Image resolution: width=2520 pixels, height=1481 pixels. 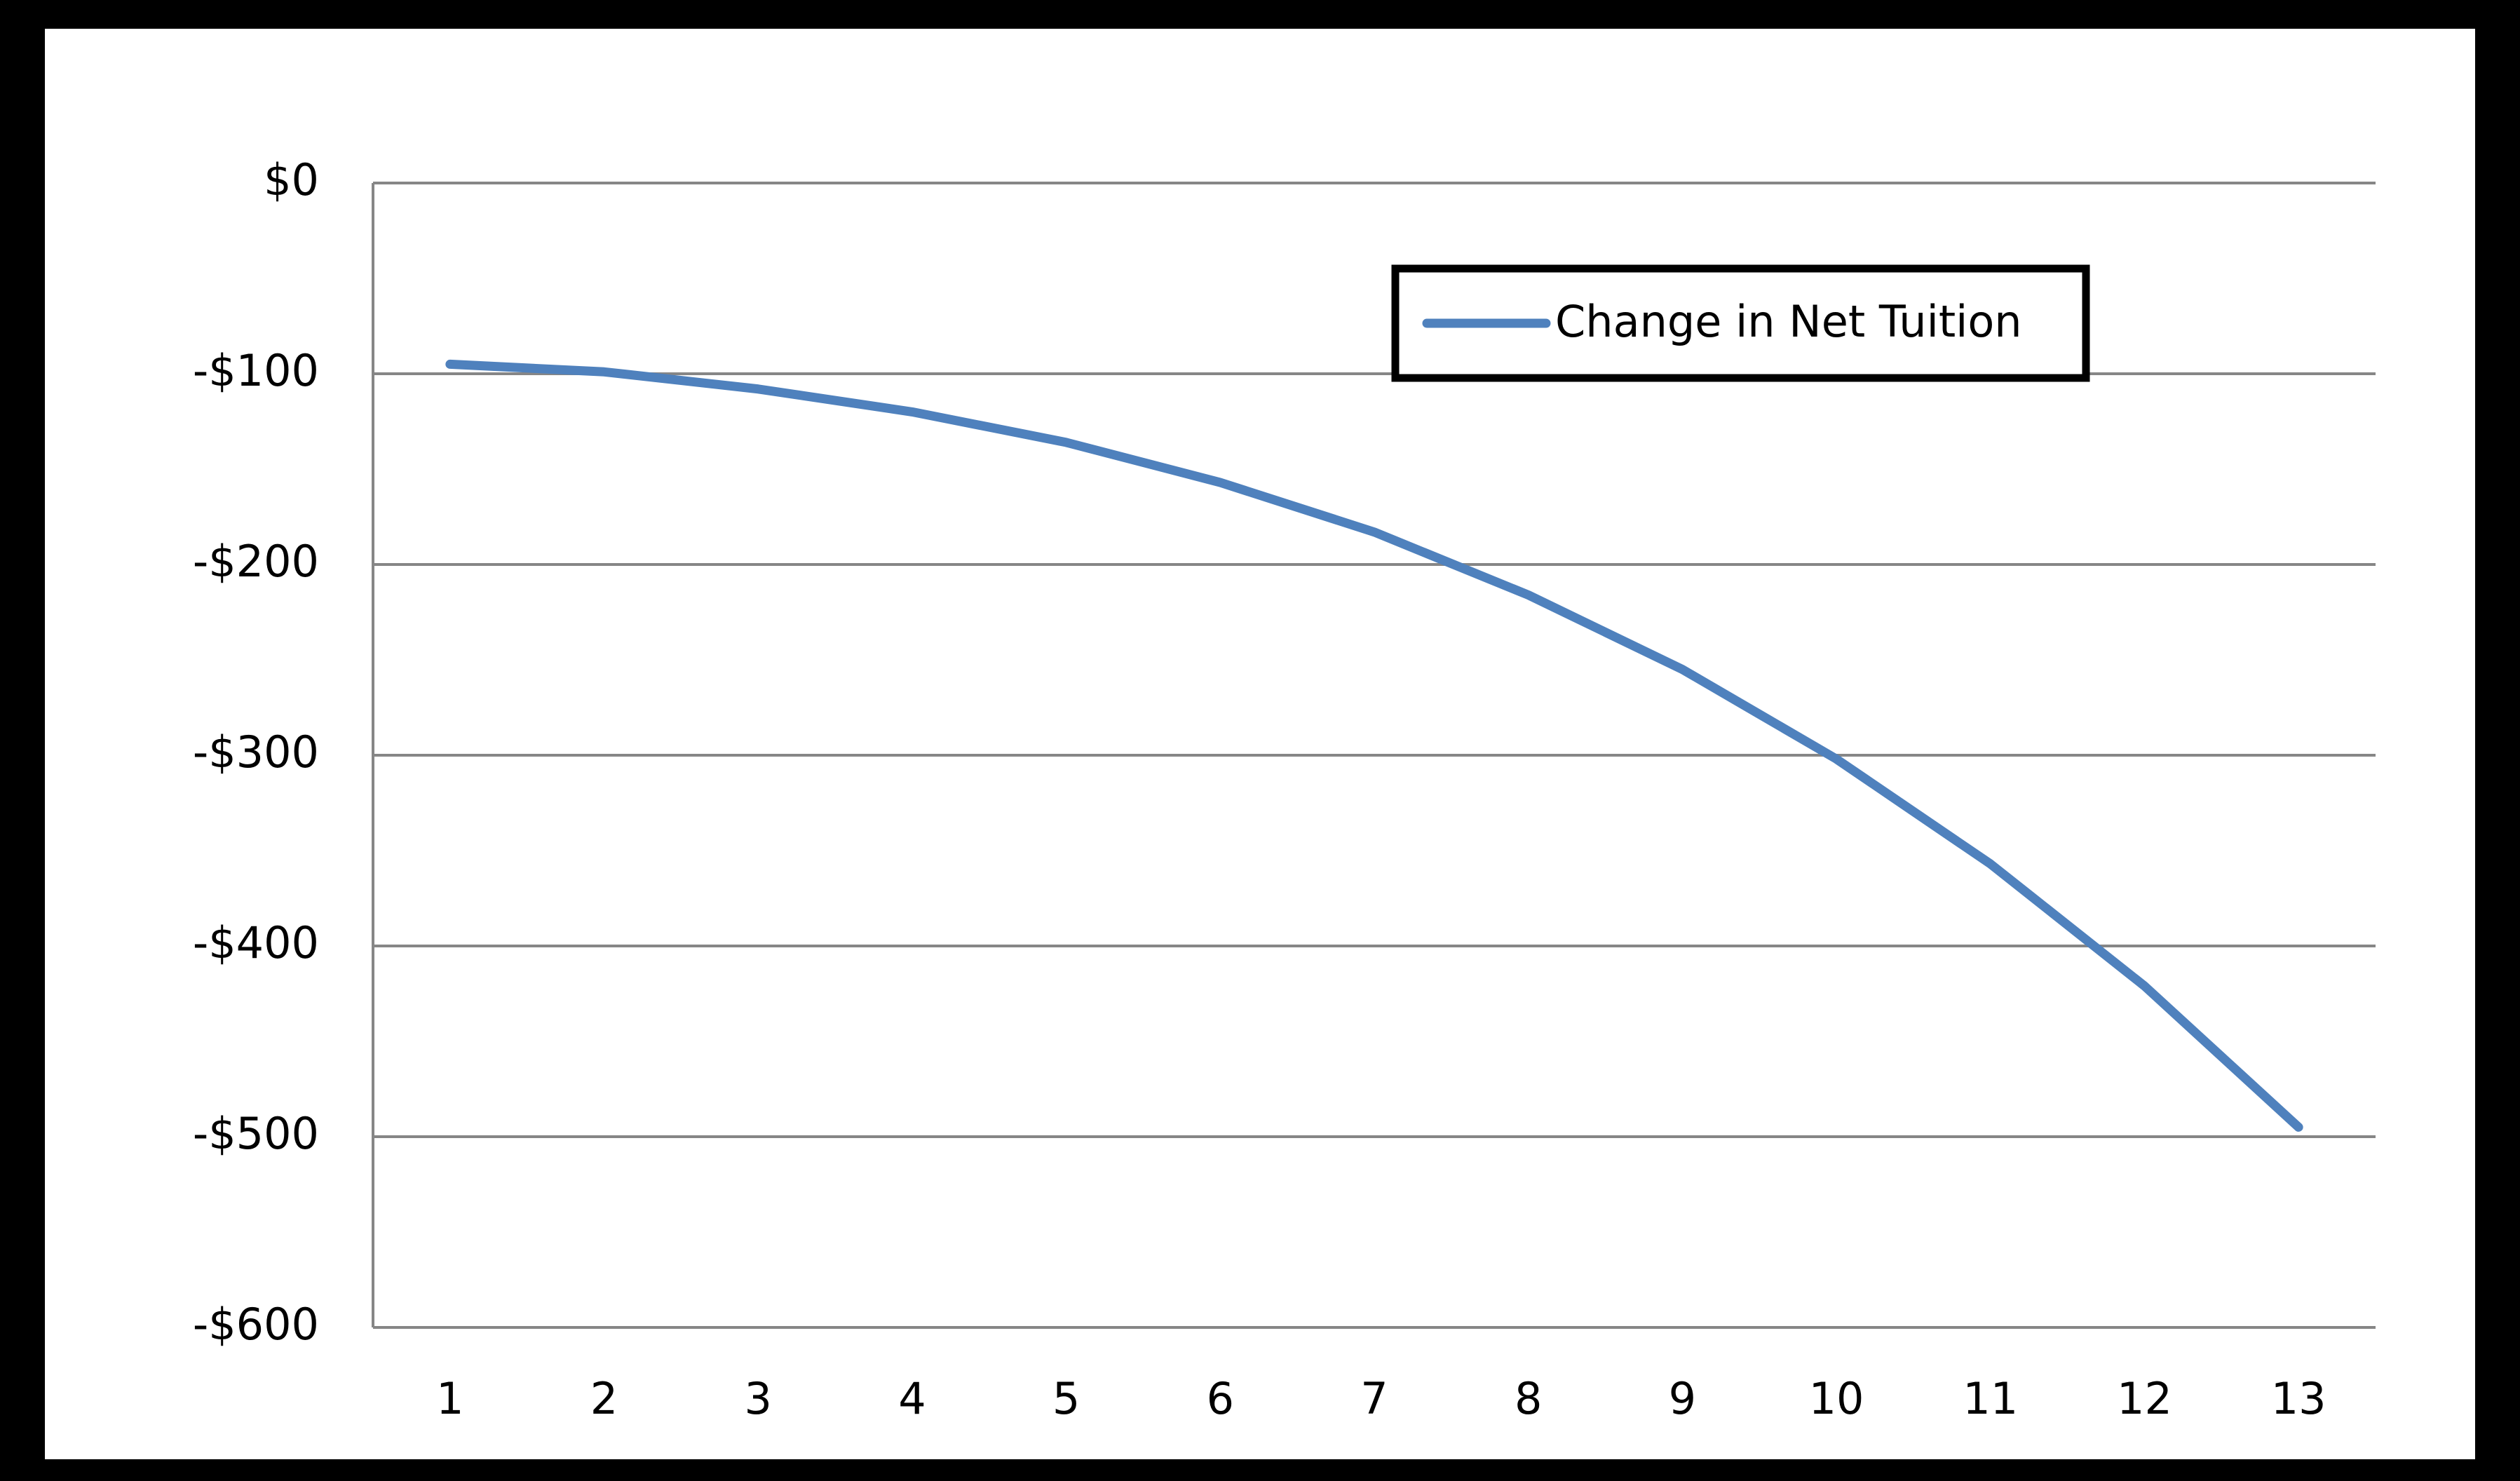 I want to click on x-tick-label: 11, so click(x=1990, y=1398).